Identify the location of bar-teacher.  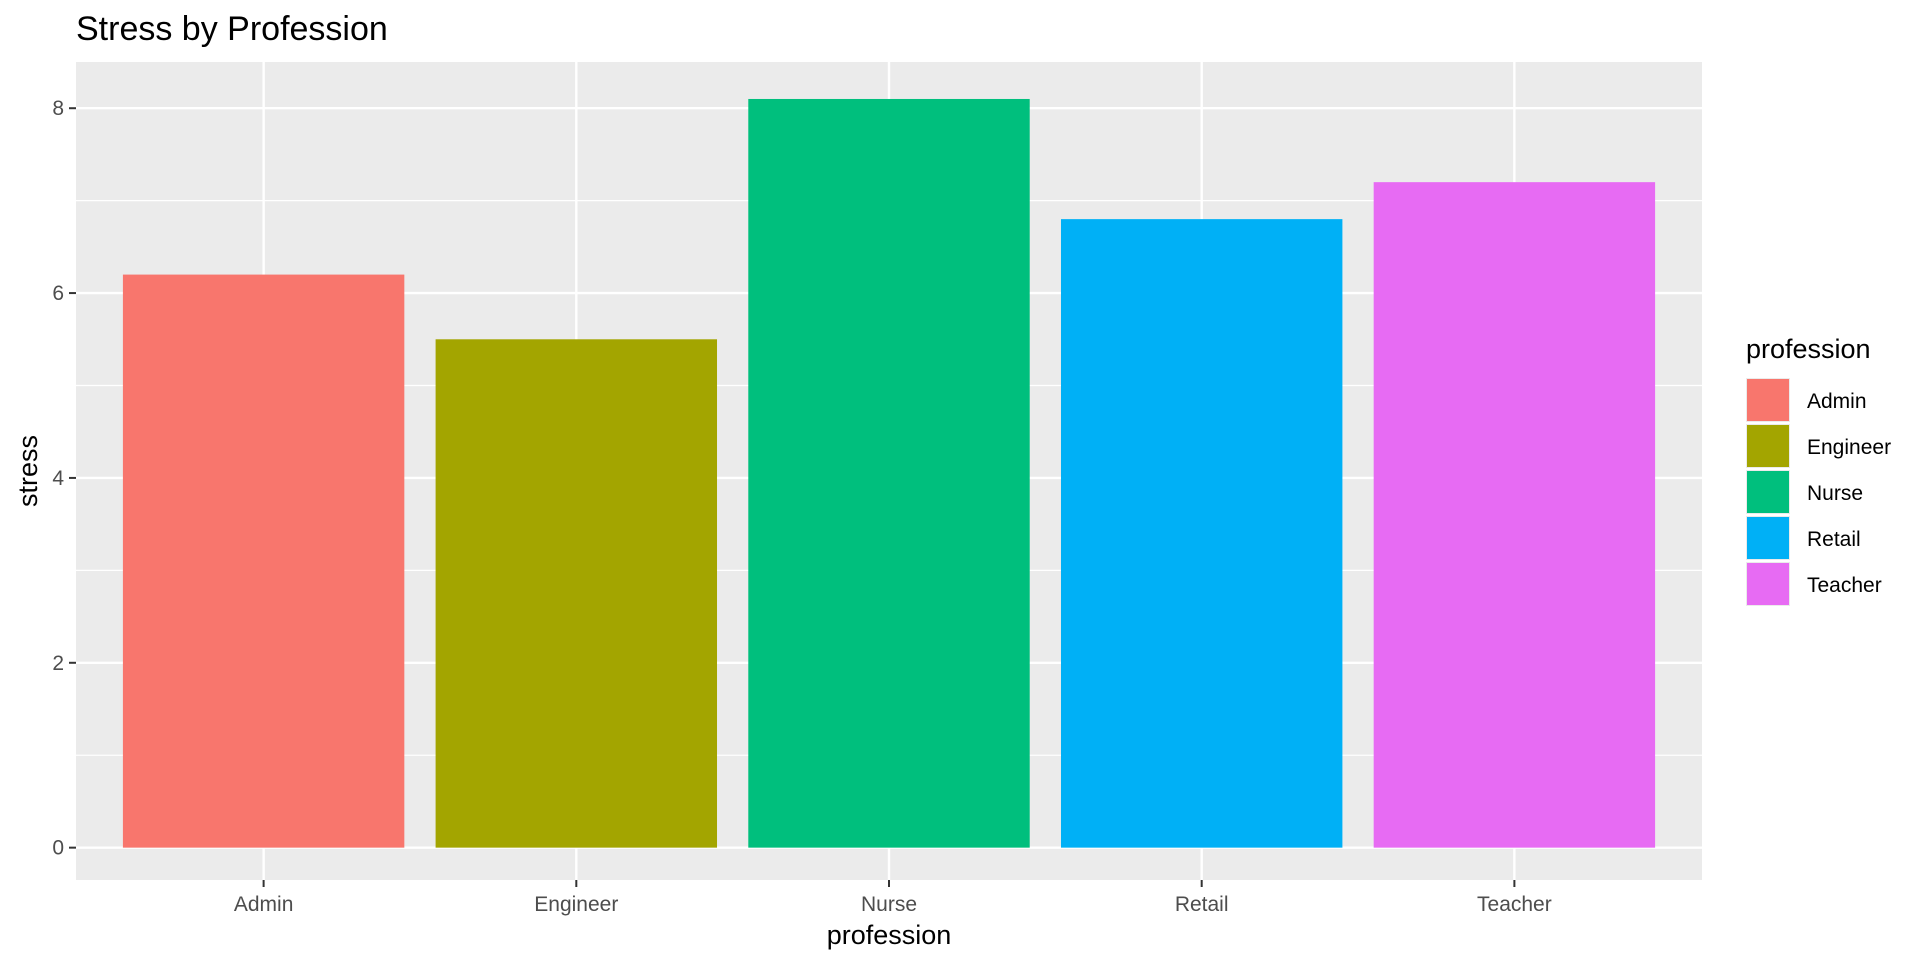
(1514, 515).